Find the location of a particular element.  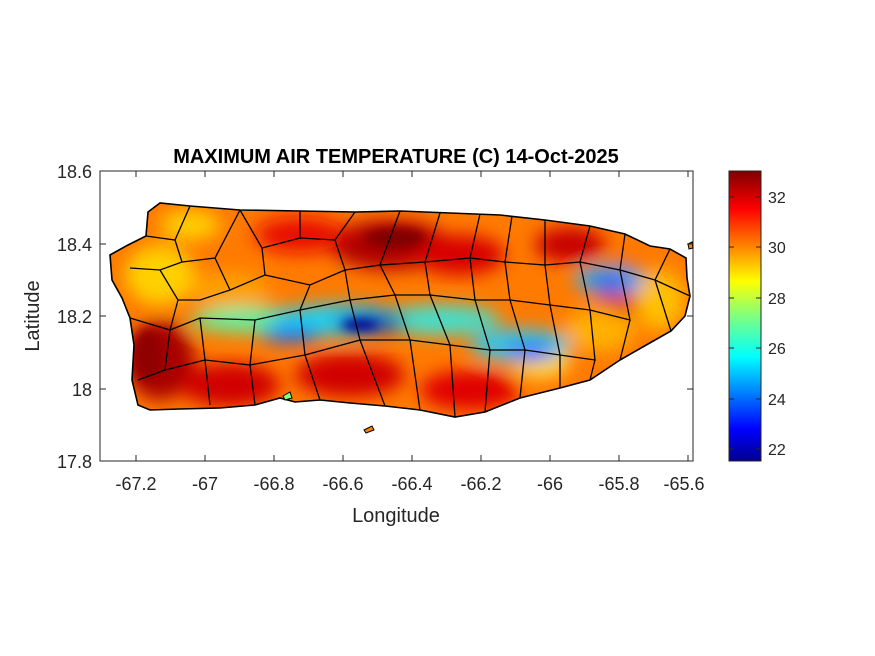

y-tick-label: 18.4 is located at coordinates (74, 245).